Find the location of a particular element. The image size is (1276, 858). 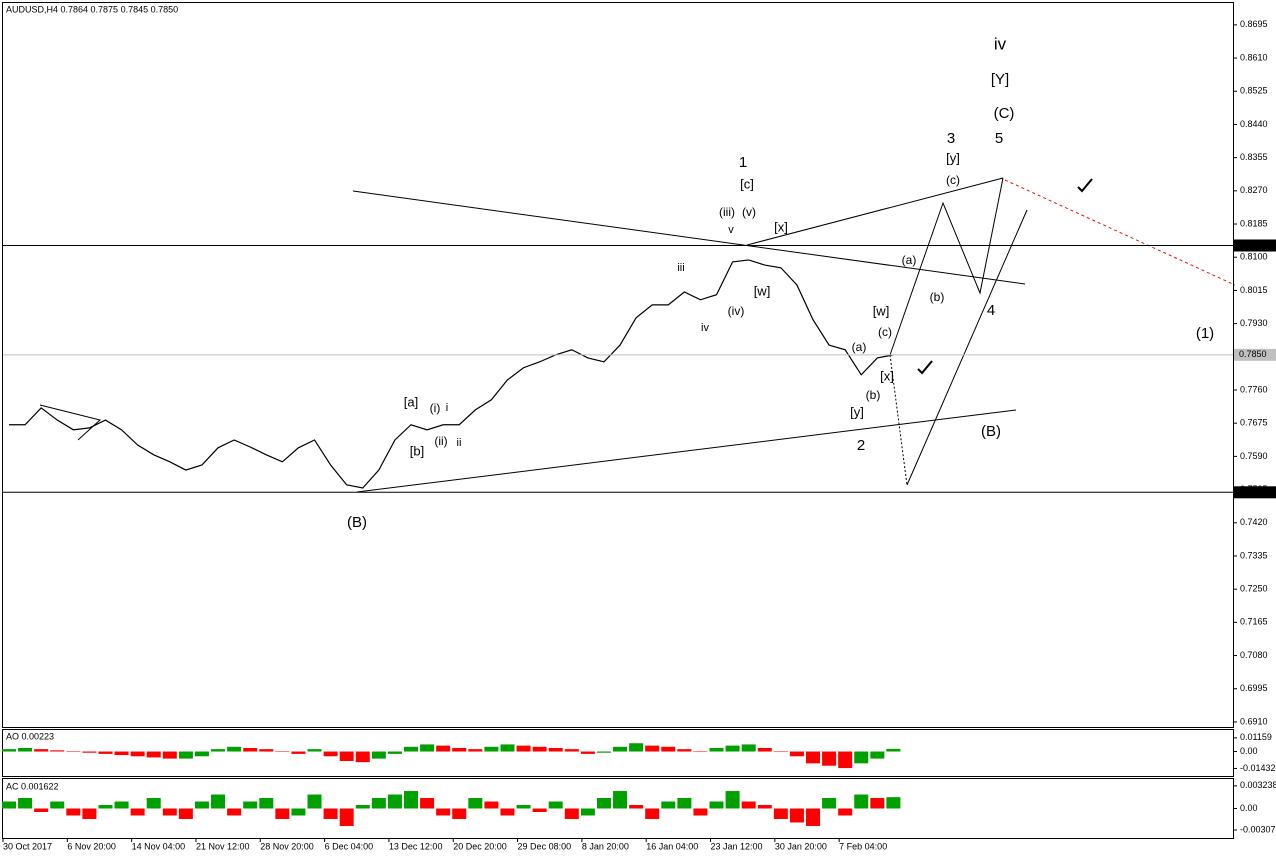

x-tick-label: 6 Nov 20:00 is located at coordinates (91, 846).